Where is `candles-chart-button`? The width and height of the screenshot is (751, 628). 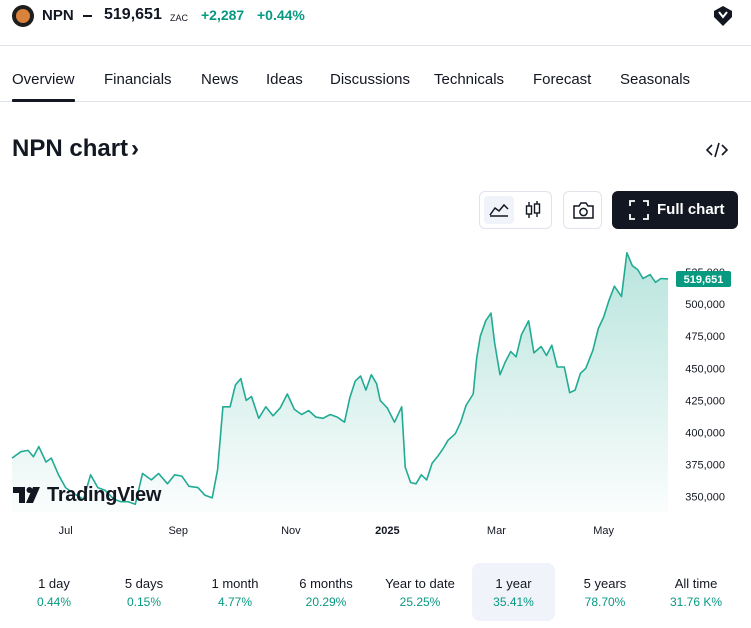
candles-chart-button is located at coordinates (533, 210).